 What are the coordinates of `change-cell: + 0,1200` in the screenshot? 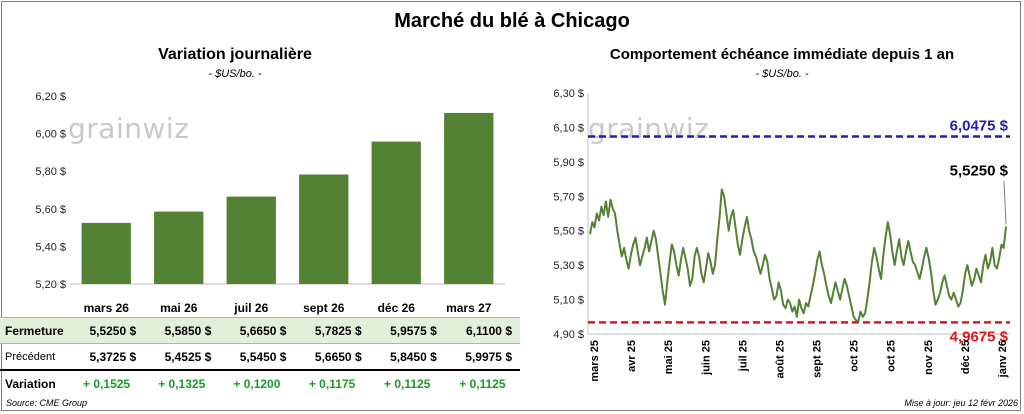 It's located at (257, 382).